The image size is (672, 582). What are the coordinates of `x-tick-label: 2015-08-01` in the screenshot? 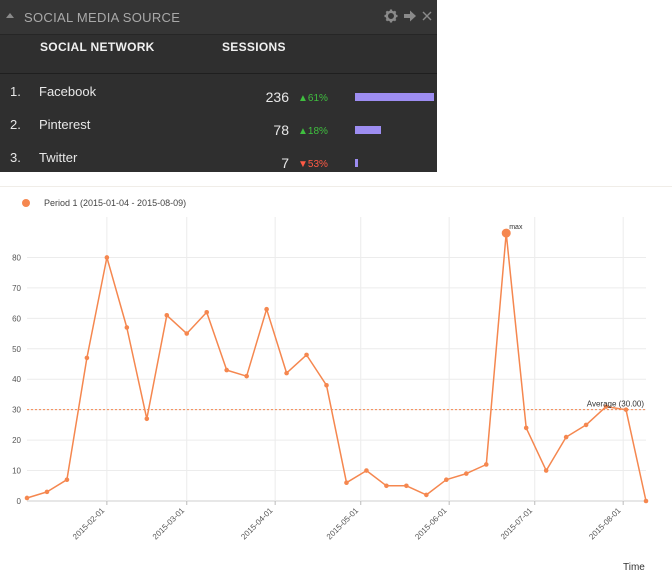 It's located at (605, 524).